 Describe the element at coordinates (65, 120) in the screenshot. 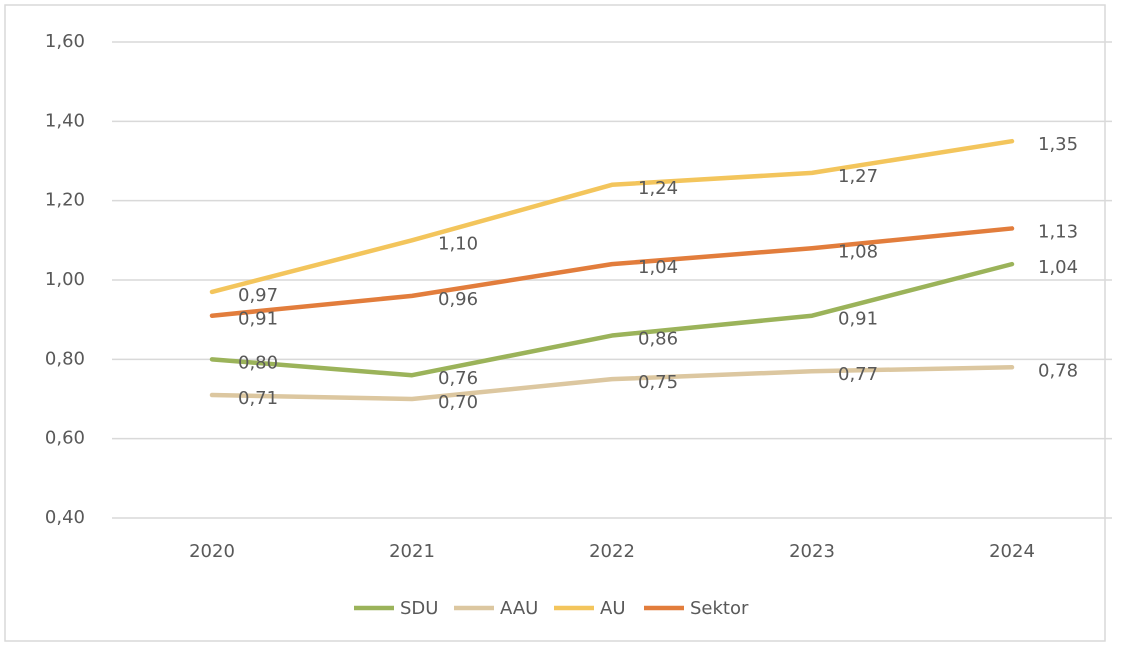

I see `y-tick-label: 1,40` at that location.